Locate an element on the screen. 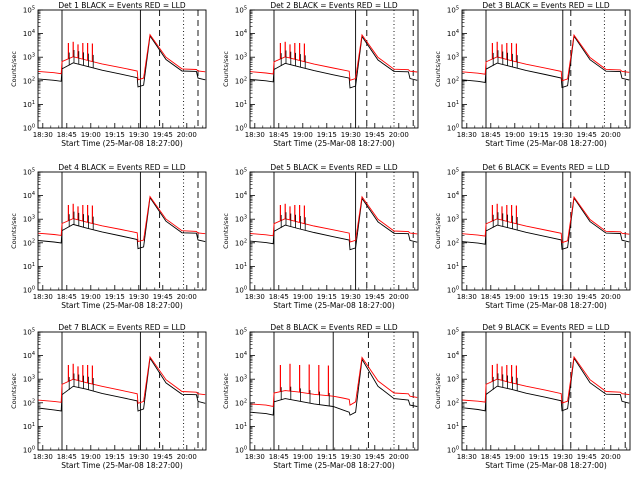 Image resolution: width=640 pixels, height=480 pixels. panel-title: Det 4 BLACK = Events RED = LLD is located at coordinates (121, 167).